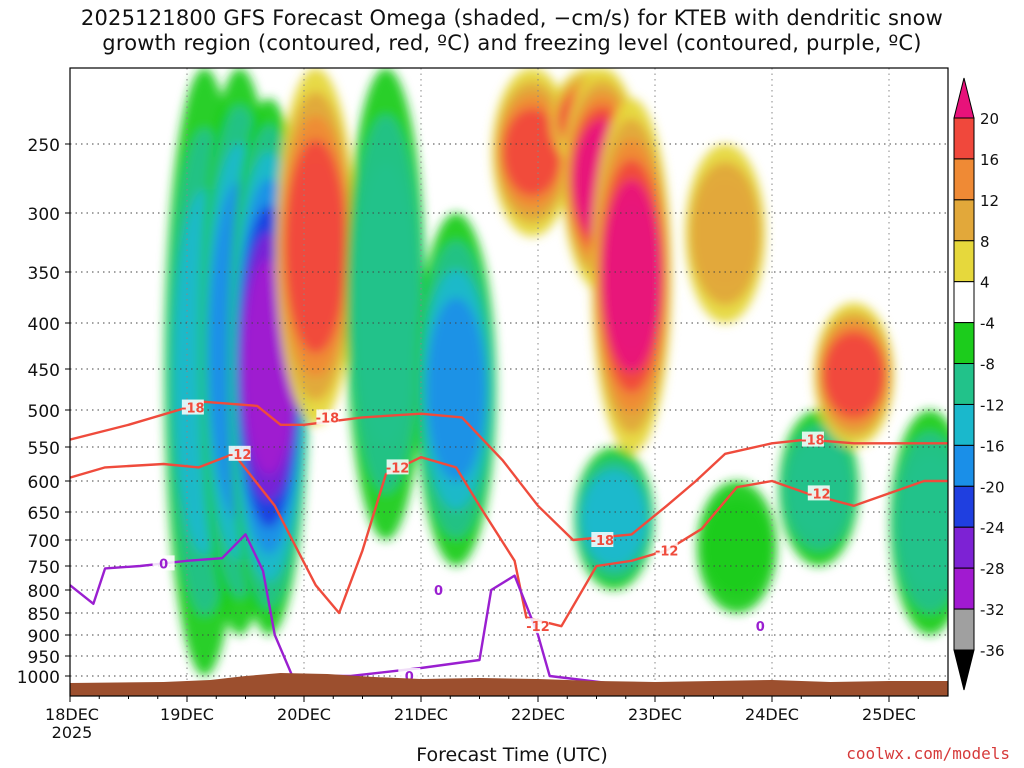 The image size is (1024, 768). I want to click on y-tick-label: 650, so click(44, 514).